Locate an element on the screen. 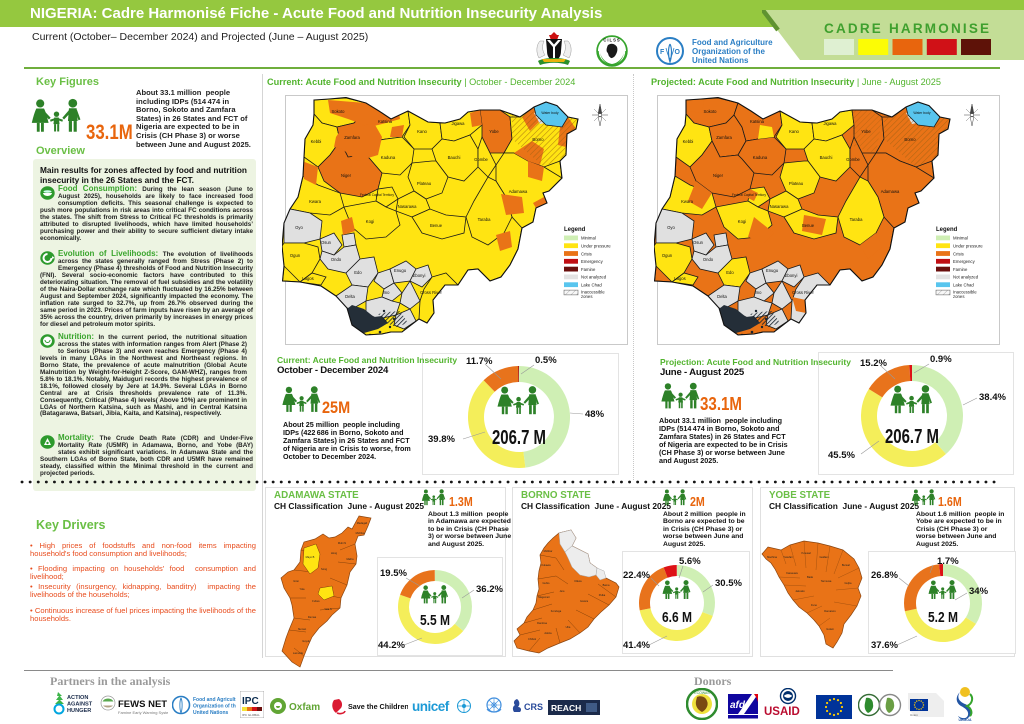 The height and width of the screenshot is (724, 1024). svg-text: Yusufari is located at coordinates (788, 557).